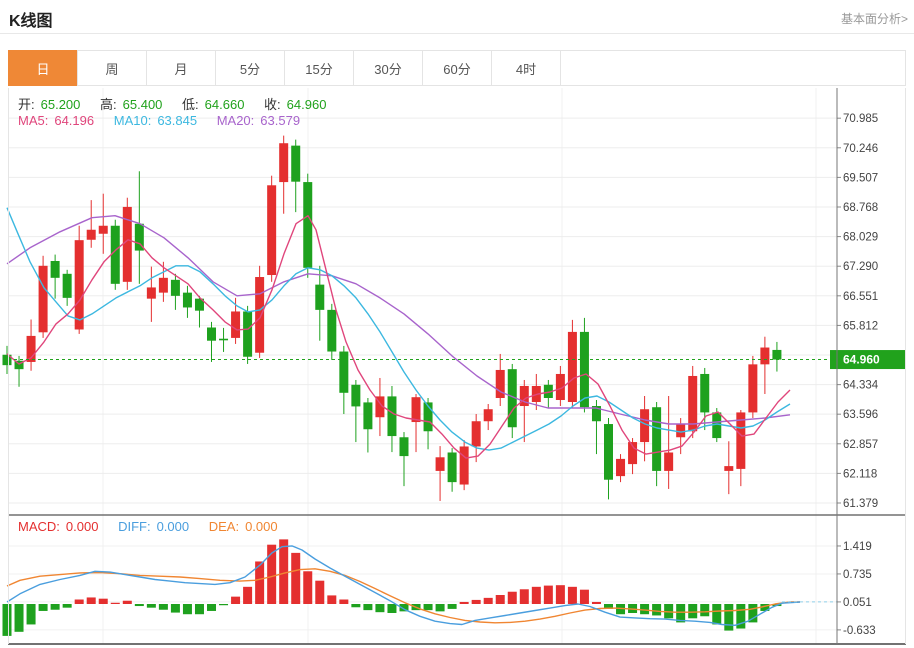 This screenshot has width=914, height=648. I want to click on tab-4时: 4时, so click(526, 68).